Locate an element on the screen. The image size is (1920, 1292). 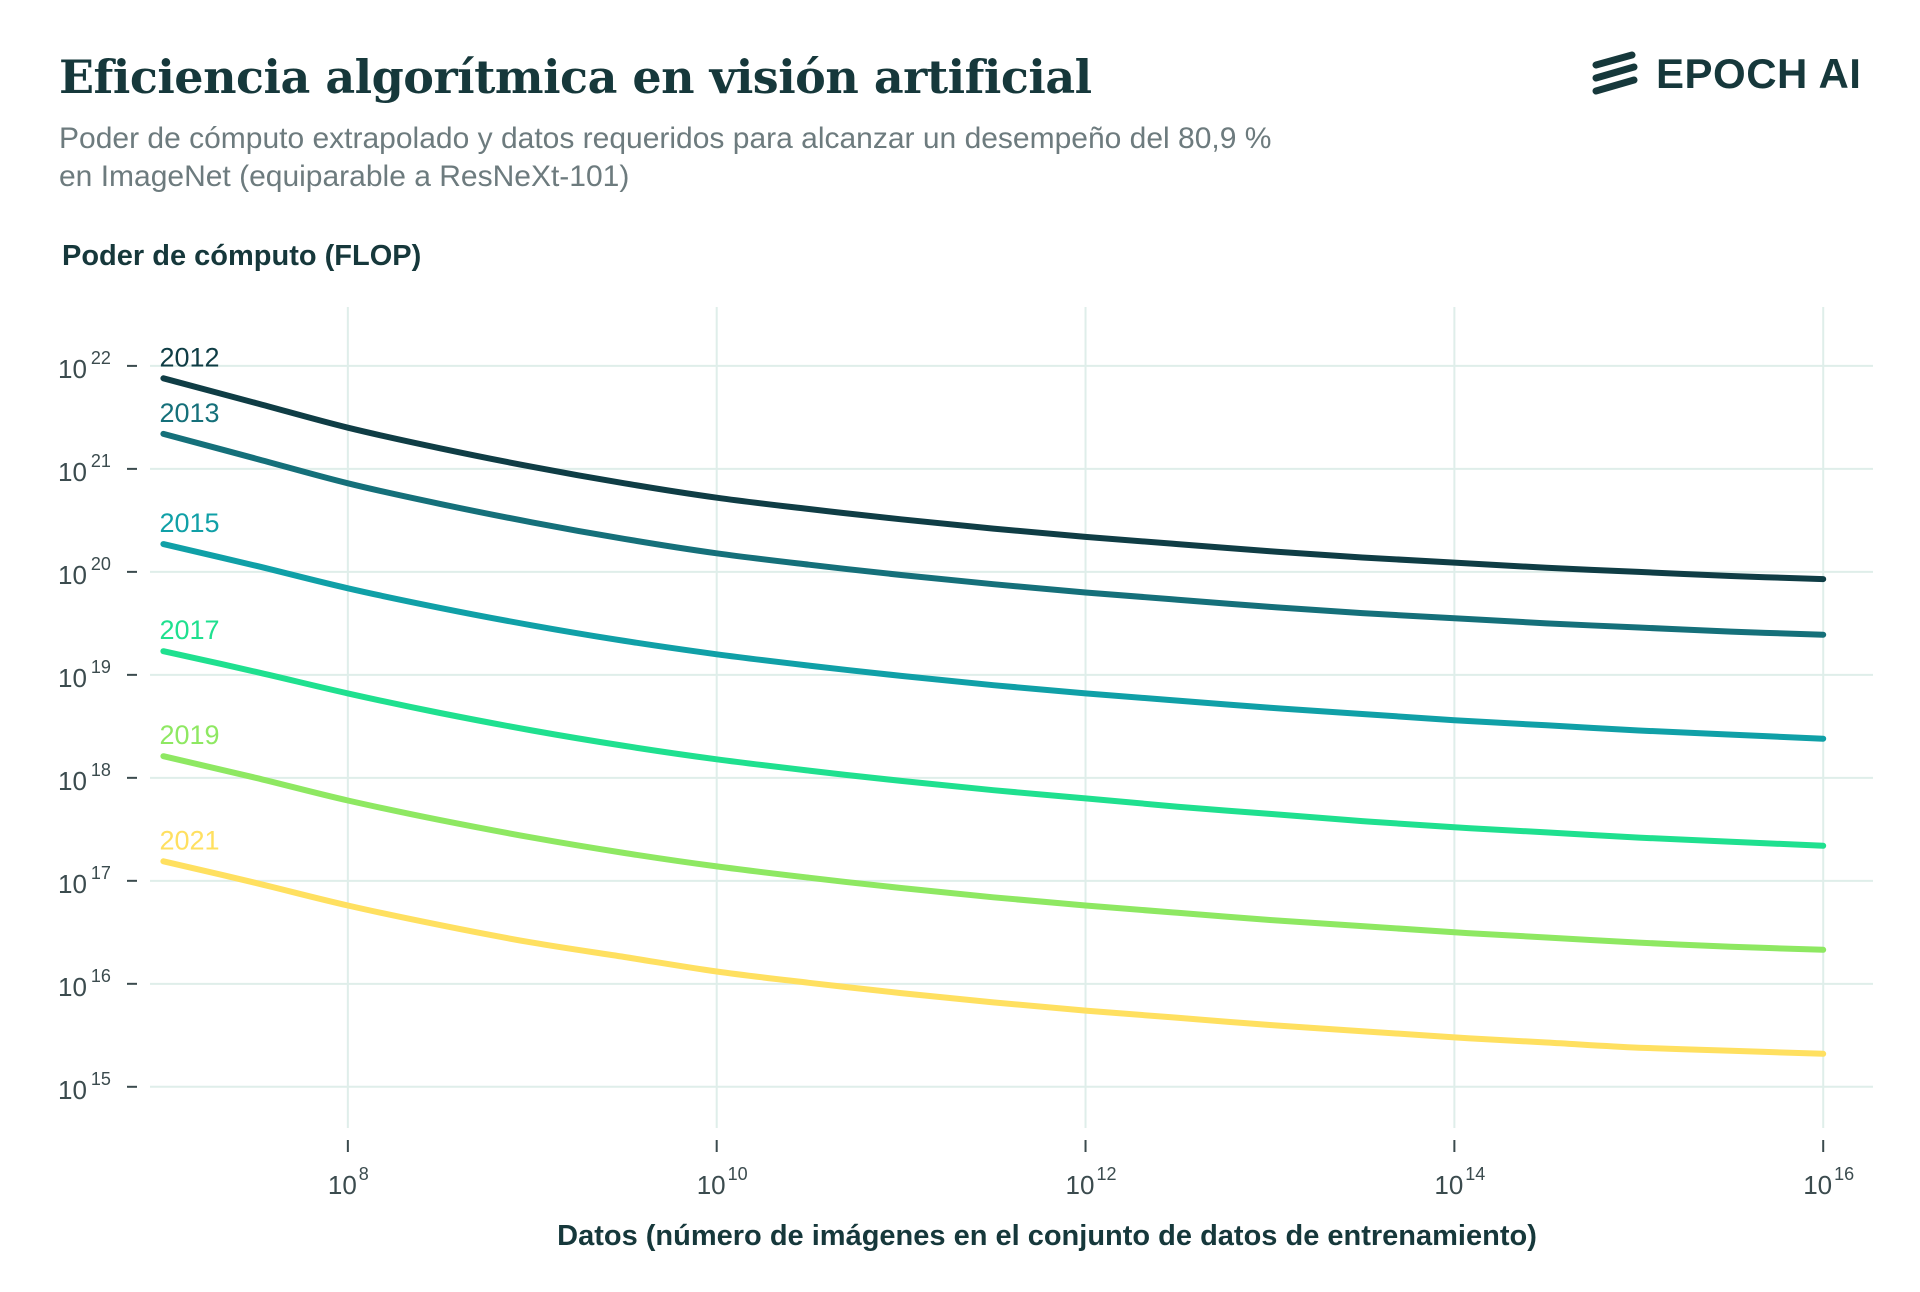
series-label-2015: 2015 is located at coordinates (189, 523).